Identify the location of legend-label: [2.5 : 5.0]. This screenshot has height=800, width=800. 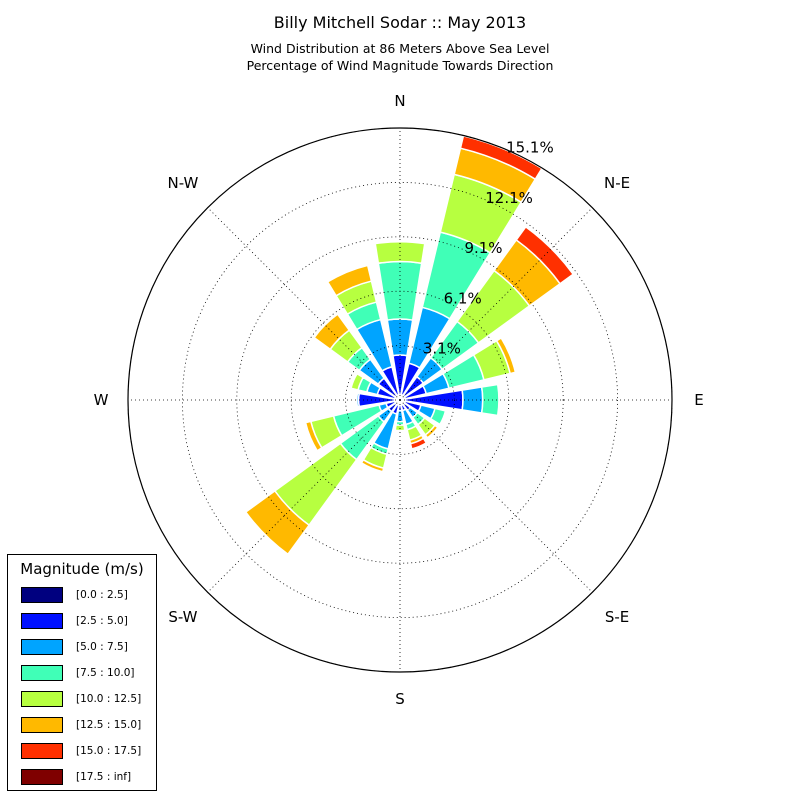
(102, 621).